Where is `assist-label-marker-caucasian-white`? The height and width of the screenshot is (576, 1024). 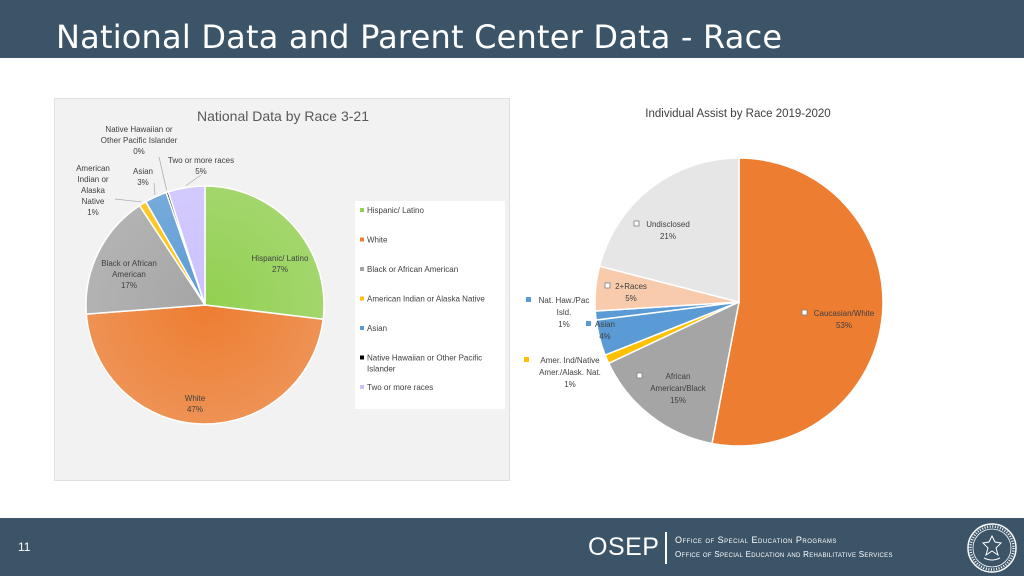
assist-label-marker-caucasian-white is located at coordinates (804, 312).